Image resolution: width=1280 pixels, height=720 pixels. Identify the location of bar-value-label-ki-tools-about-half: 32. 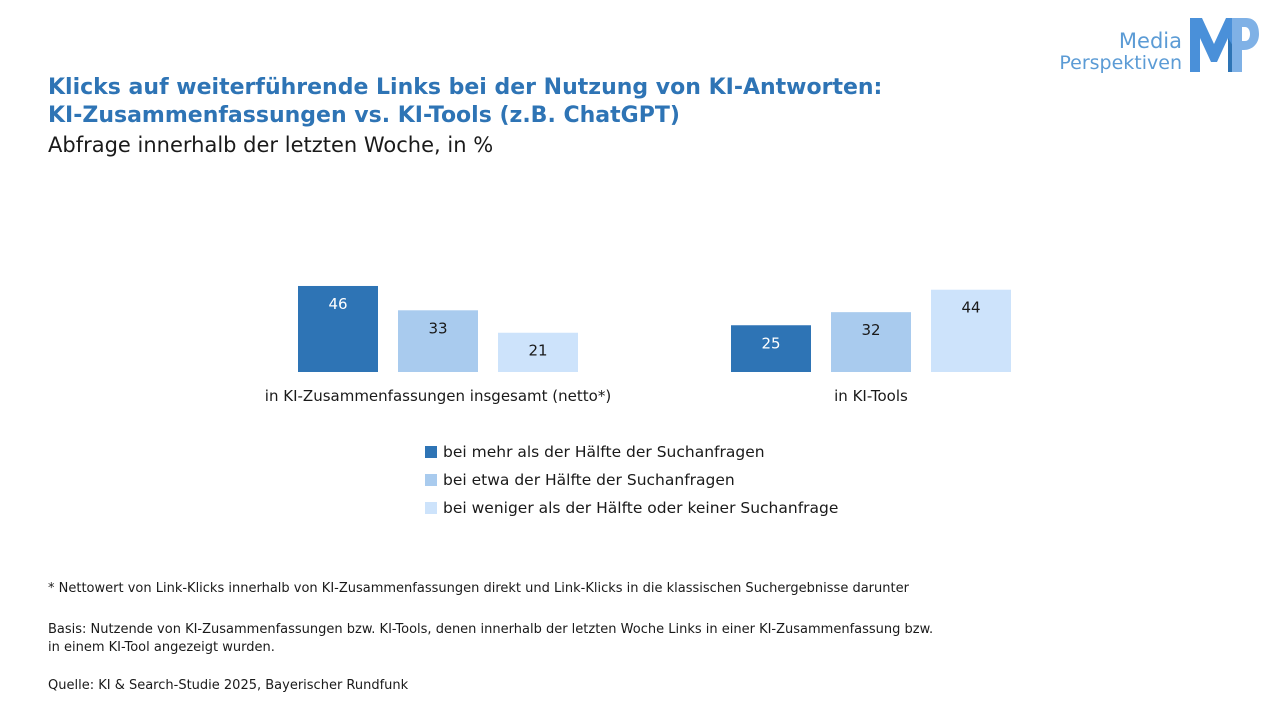
(870, 330).